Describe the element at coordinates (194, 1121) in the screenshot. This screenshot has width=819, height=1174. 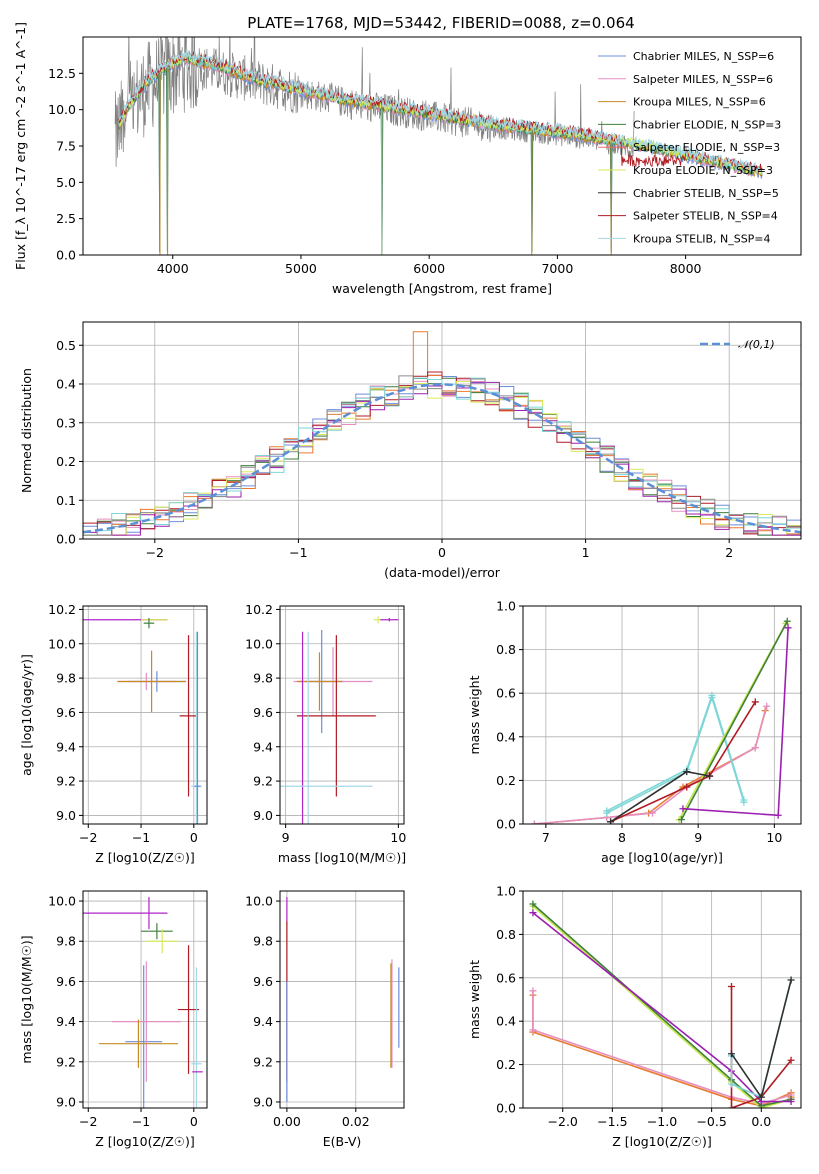
I see `x-tick-label: 0` at that location.